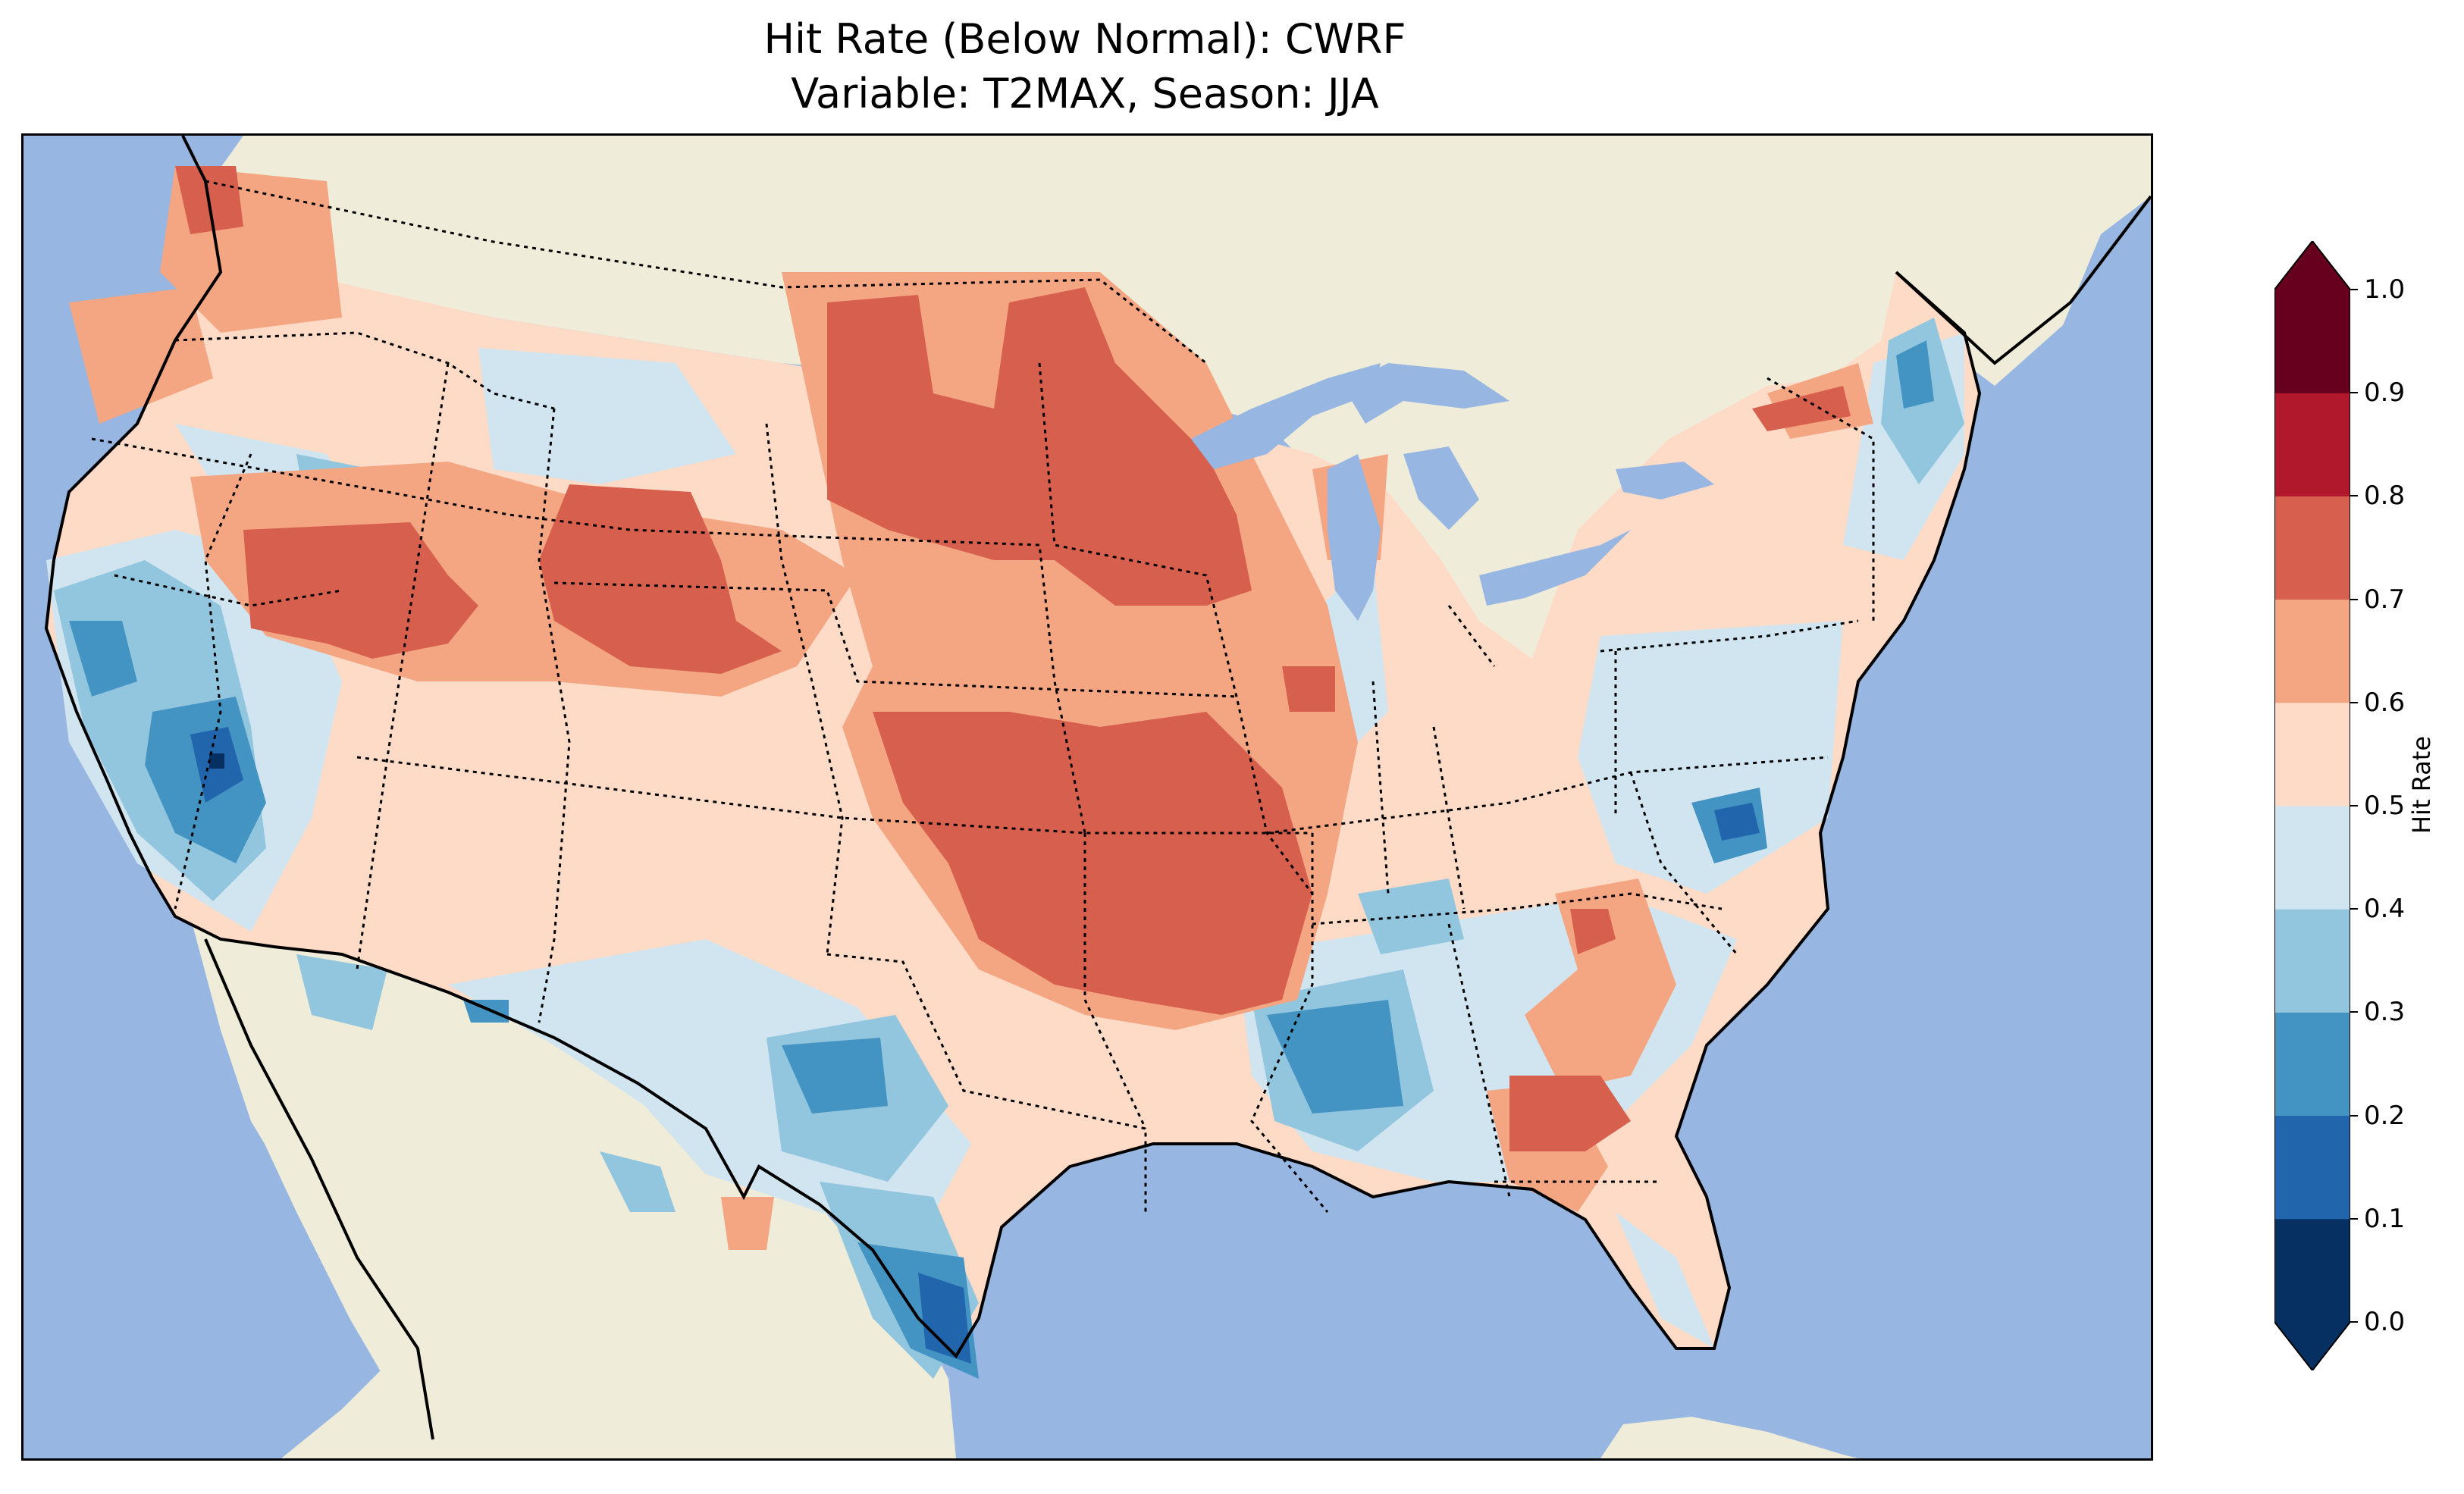 Image resolution: width=2464 pixels, height=1494 pixels. I want to click on cuba-land, so click(1729, 1437).